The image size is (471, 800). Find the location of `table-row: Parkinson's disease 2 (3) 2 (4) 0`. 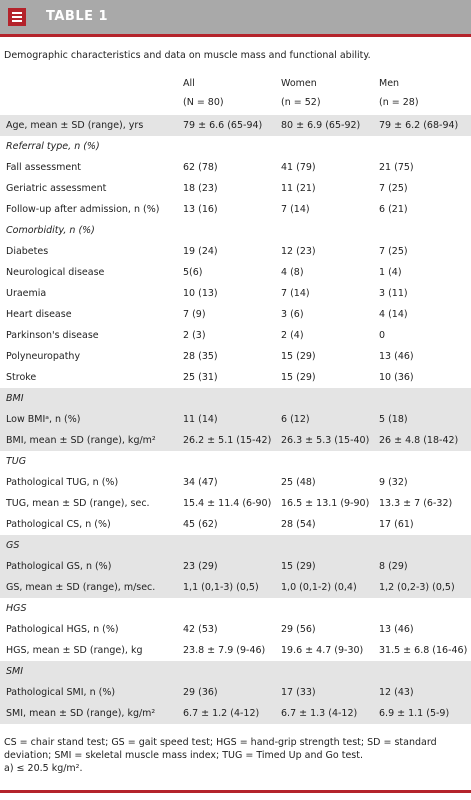

table-row: Parkinson's disease 2 (3) 2 (4) 0 is located at coordinates (235, 335).